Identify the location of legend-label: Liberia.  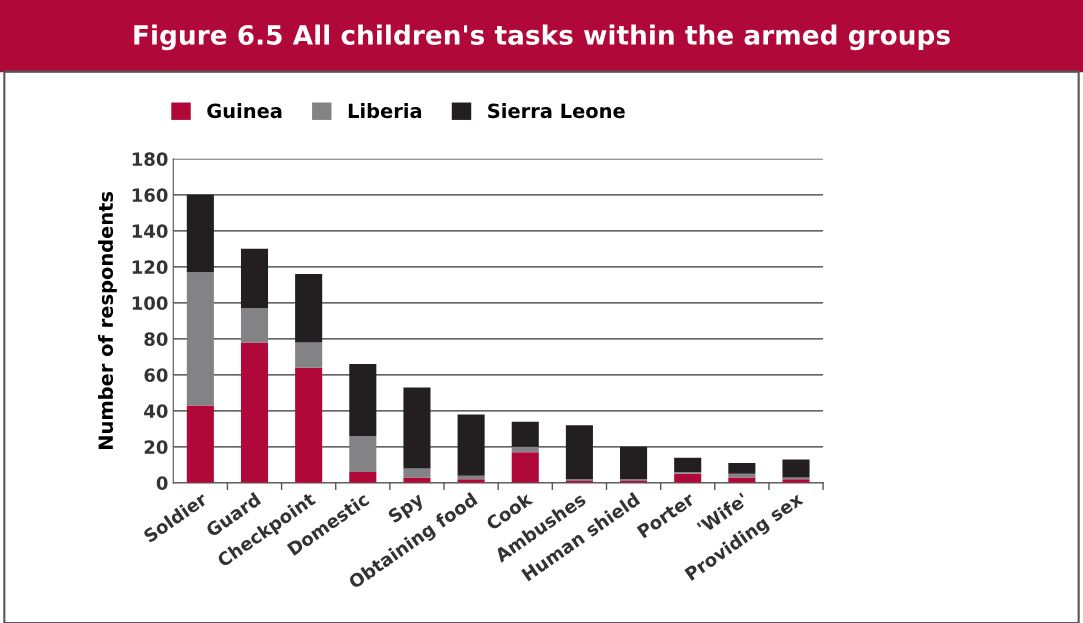
(385, 111).